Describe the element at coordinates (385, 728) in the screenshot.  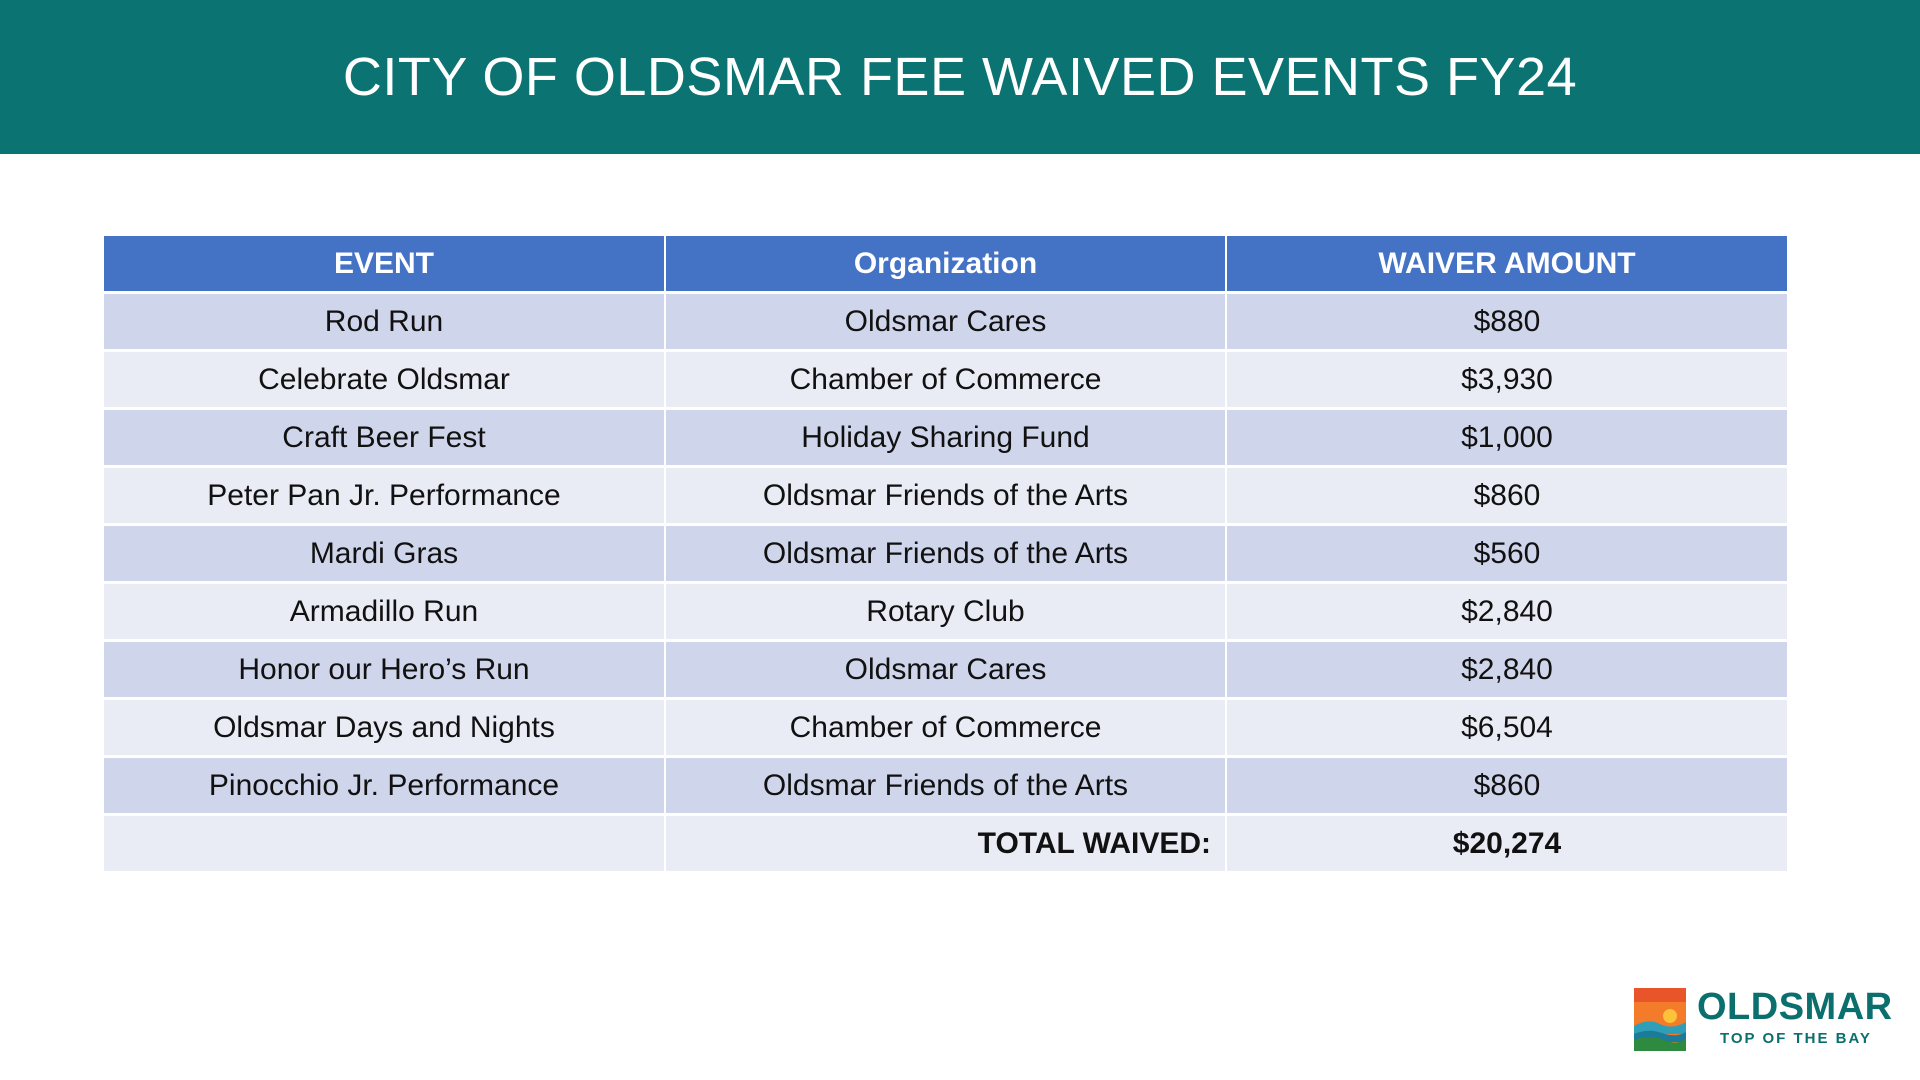
I see `event-cell: Oldsmar Days and Nights` at that location.